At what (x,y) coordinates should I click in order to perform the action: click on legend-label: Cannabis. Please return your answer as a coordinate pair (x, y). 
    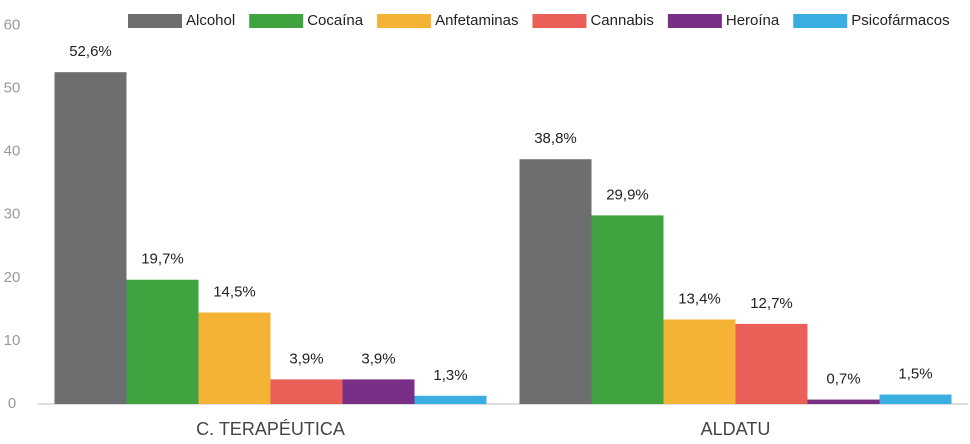
    Looking at the image, I should click on (621, 20).